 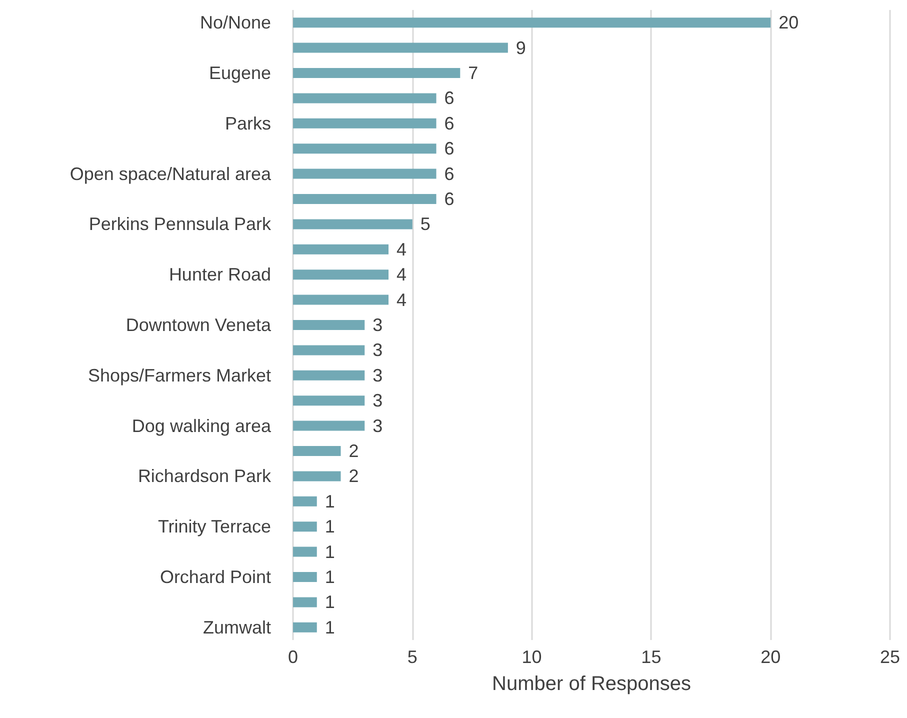 What do you see at coordinates (199, 325) in the screenshot?
I see `y-tick-label: Downtown Veneta` at bounding box center [199, 325].